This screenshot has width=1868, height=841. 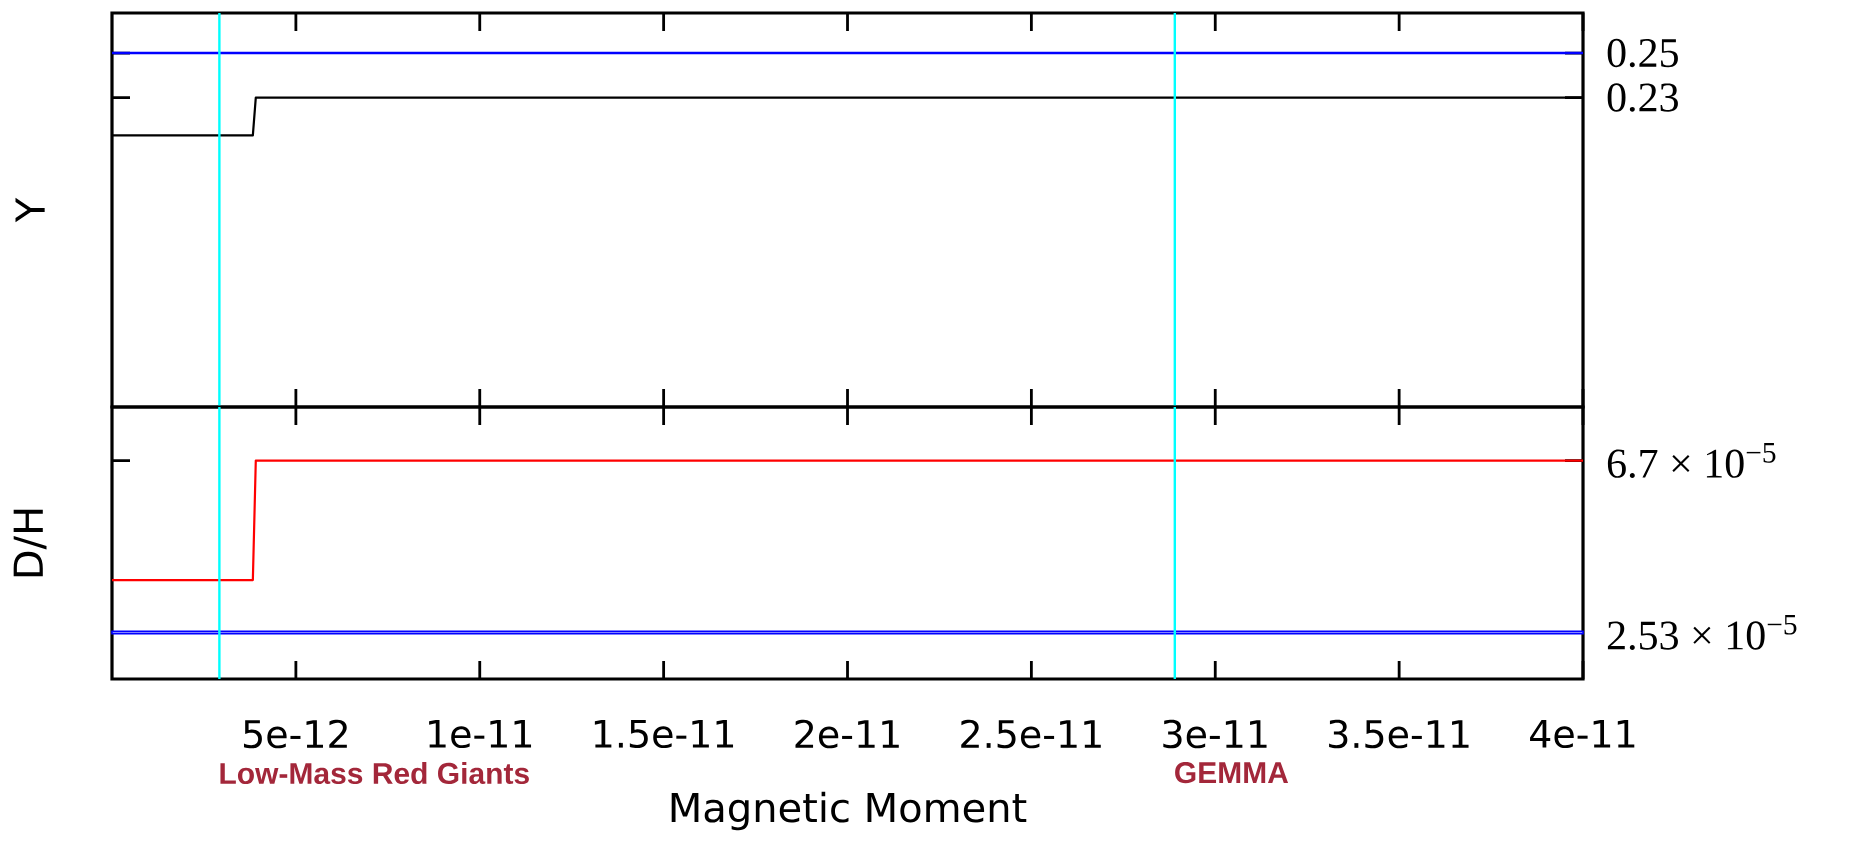 What do you see at coordinates (1691, 461) in the screenshot?
I see `y-tick-label: 6.7 × 10$^{−5}$` at bounding box center [1691, 461].